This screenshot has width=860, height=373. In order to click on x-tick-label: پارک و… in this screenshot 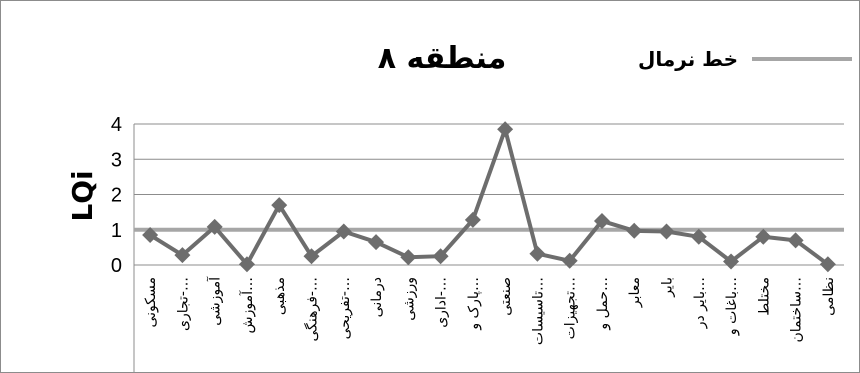, I will do `click(474, 304)`.